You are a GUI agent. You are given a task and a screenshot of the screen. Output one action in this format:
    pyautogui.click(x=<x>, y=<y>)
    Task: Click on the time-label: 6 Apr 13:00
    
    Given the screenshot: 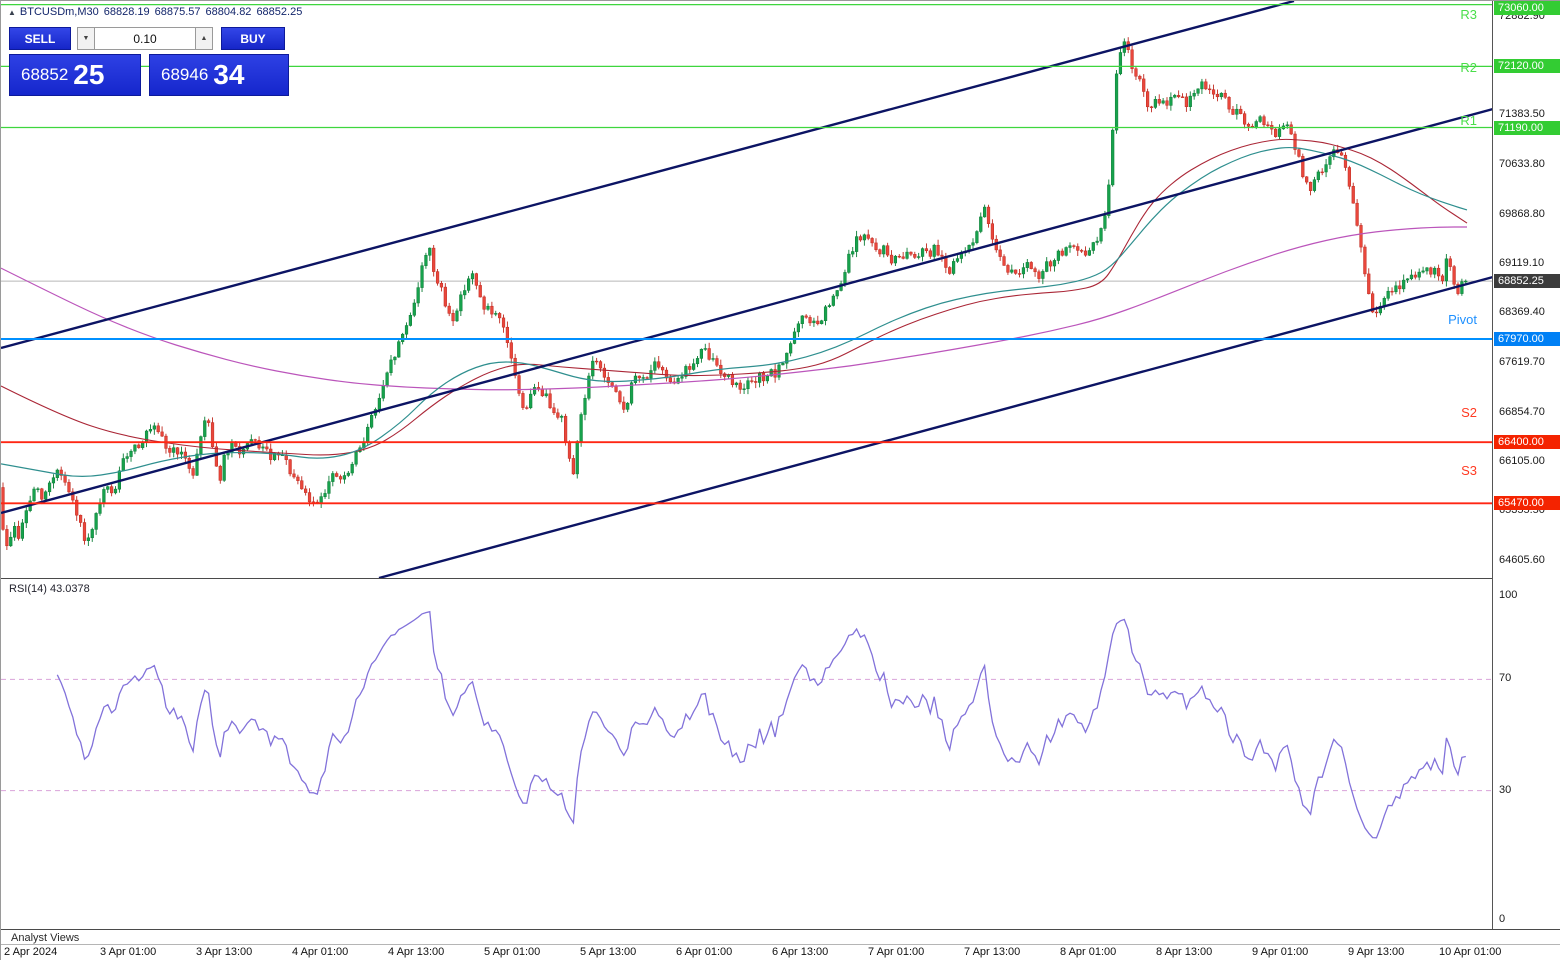 What is the action you would take?
    pyautogui.click(x=800, y=952)
    